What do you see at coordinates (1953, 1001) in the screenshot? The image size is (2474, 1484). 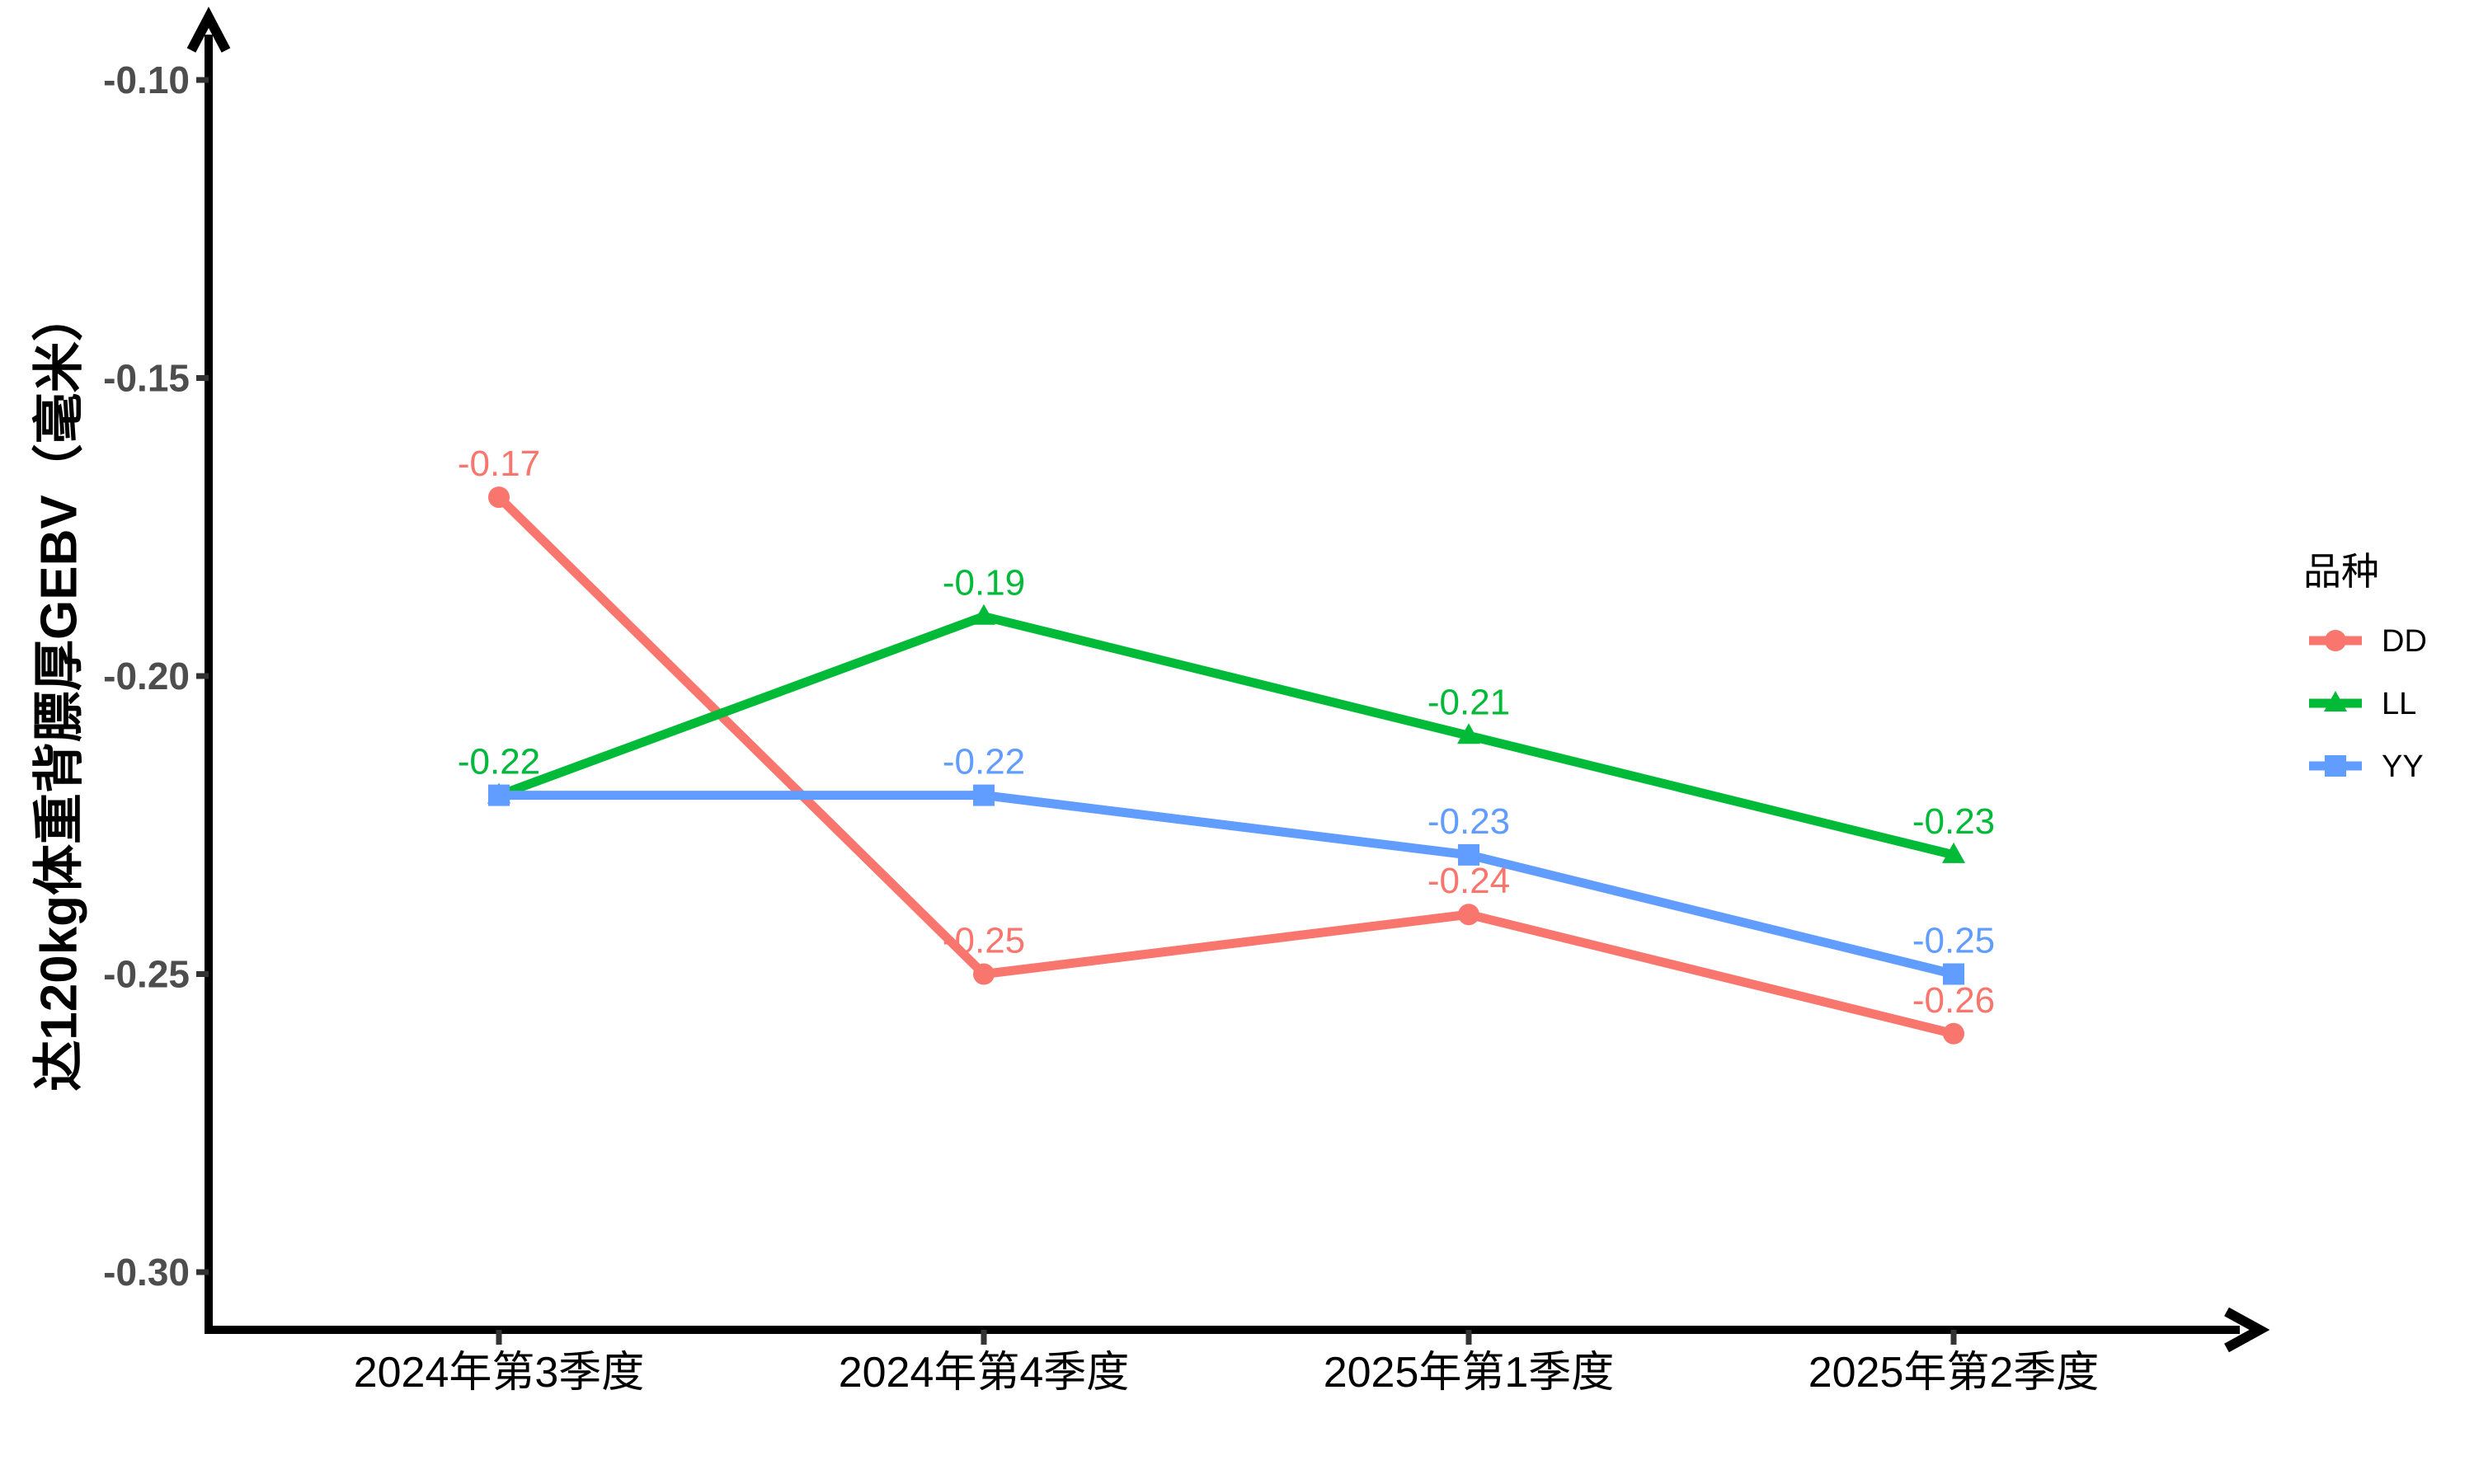 I see `data-label-dd: -0.26` at bounding box center [1953, 1001].